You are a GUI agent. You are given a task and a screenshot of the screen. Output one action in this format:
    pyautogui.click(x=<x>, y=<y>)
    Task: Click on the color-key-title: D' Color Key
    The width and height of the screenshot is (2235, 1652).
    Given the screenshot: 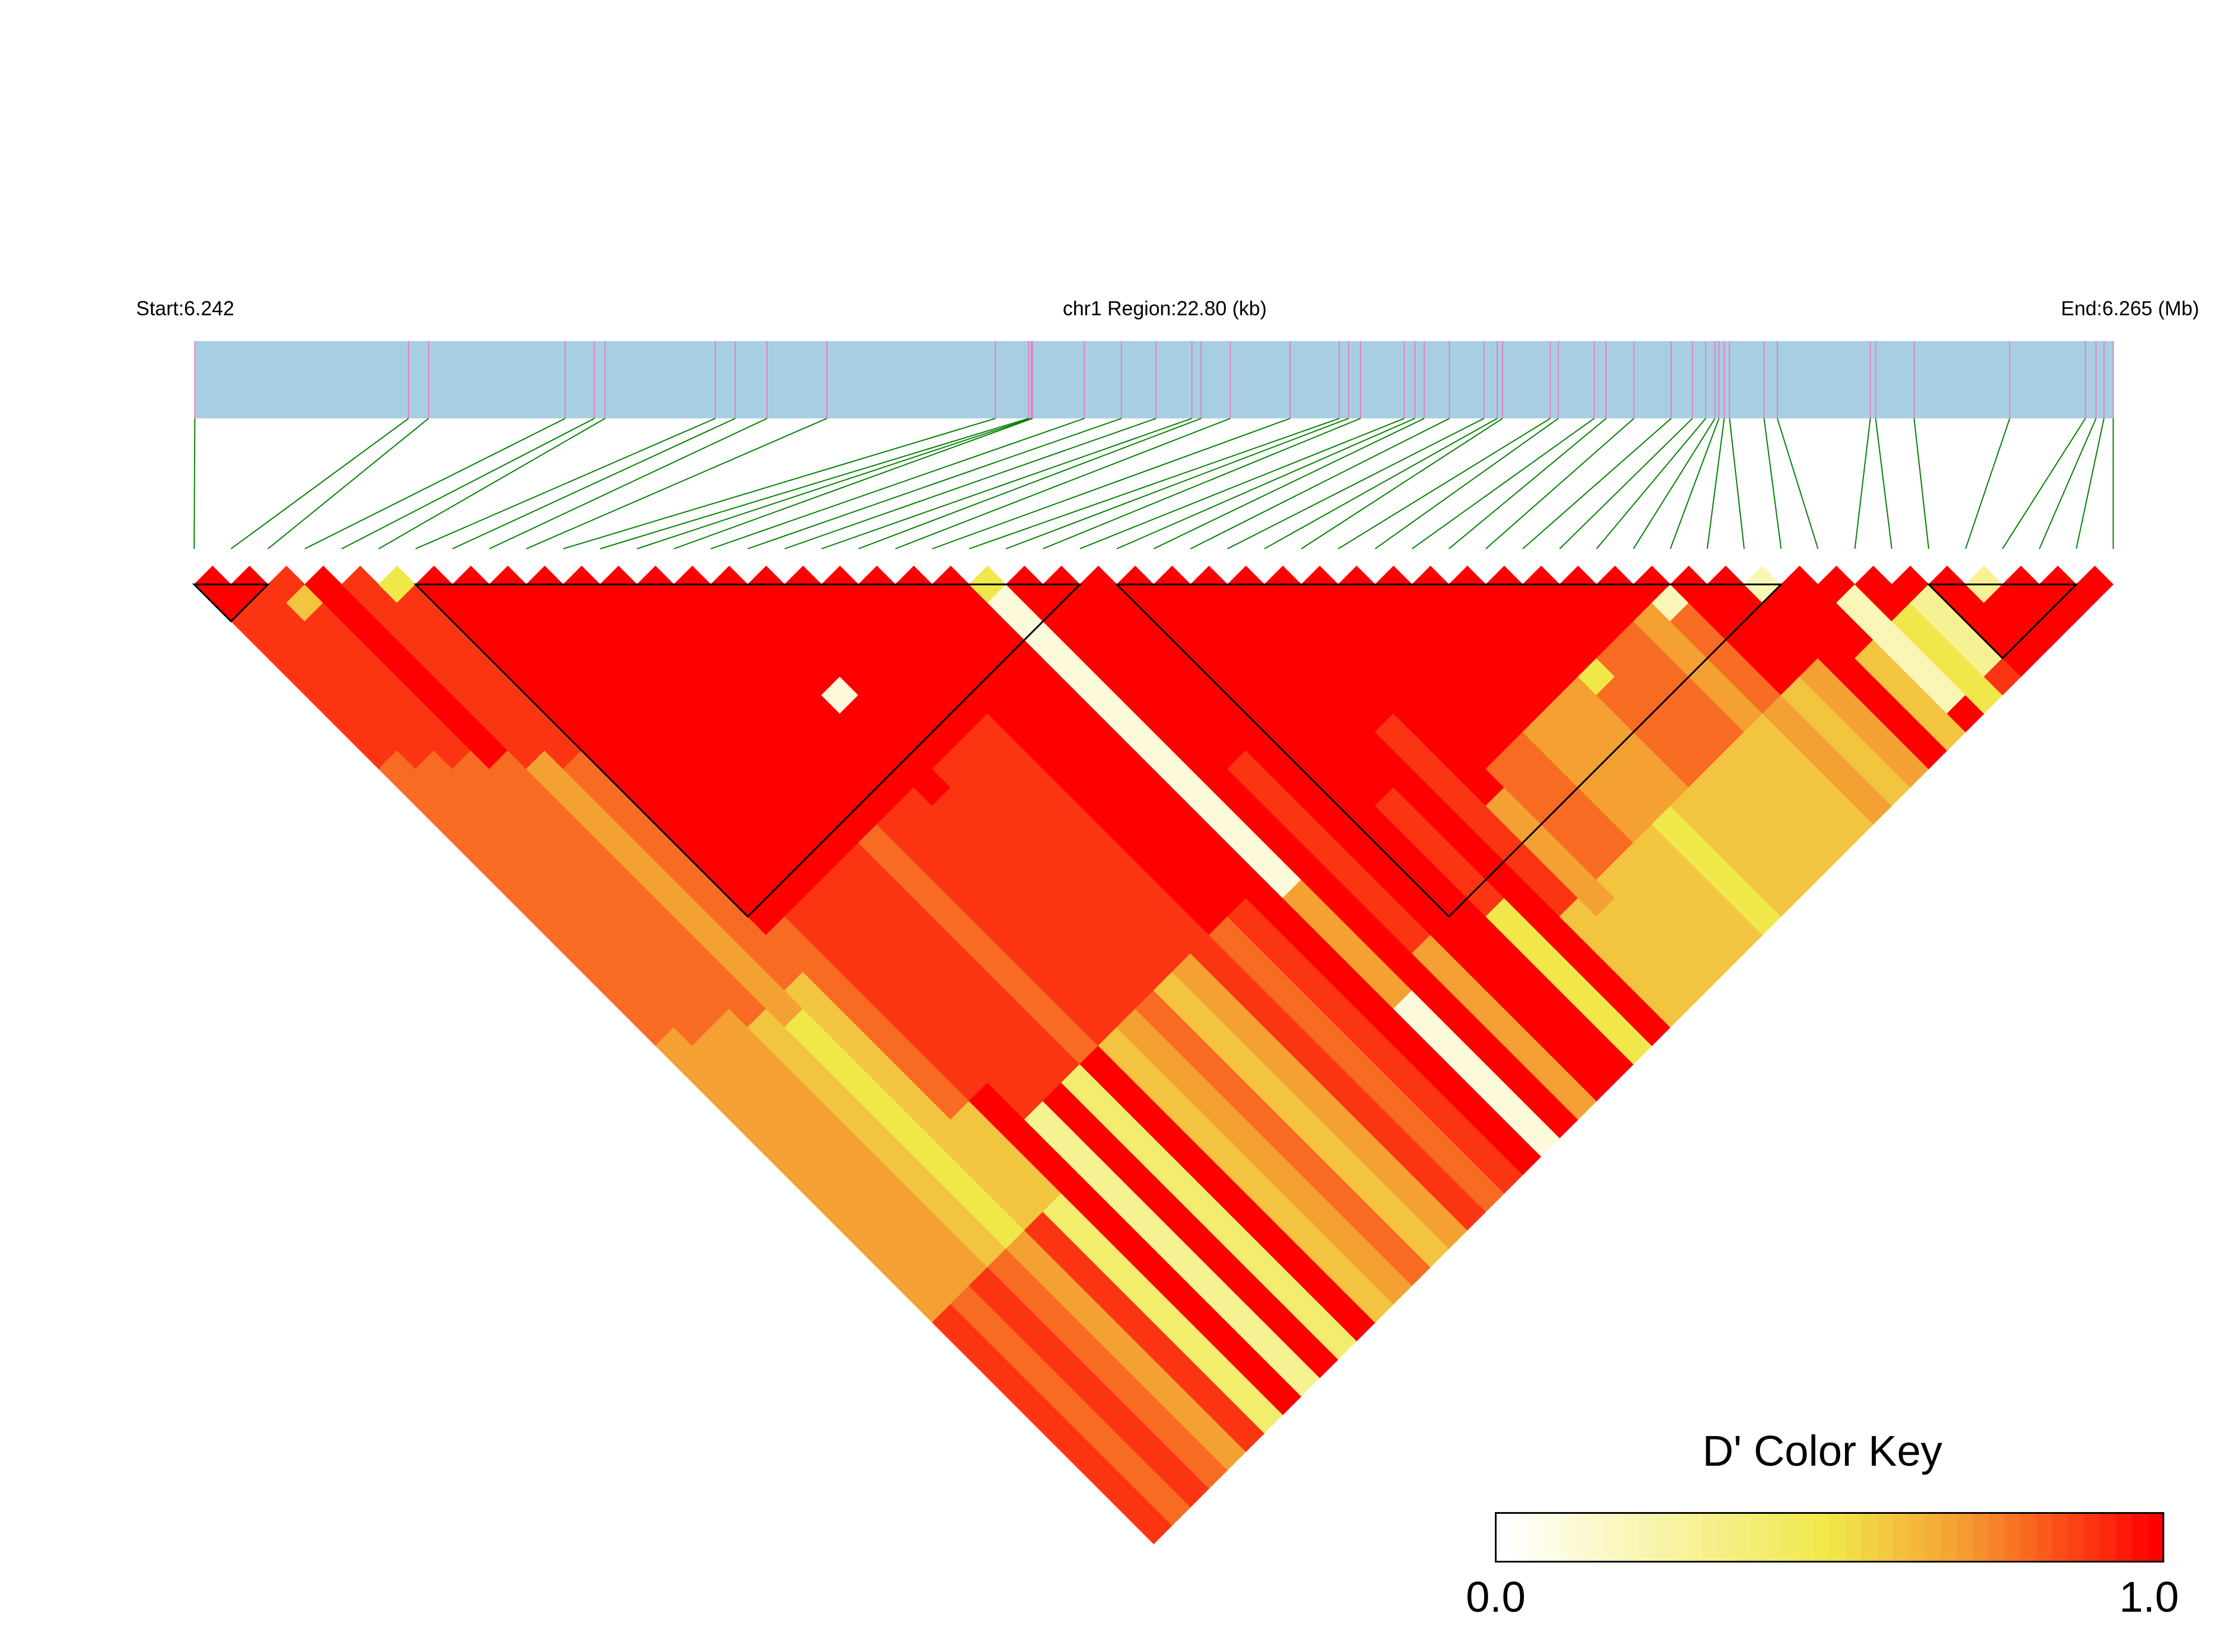 What is the action you would take?
    pyautogui.click(x=1822, y=1451)
    